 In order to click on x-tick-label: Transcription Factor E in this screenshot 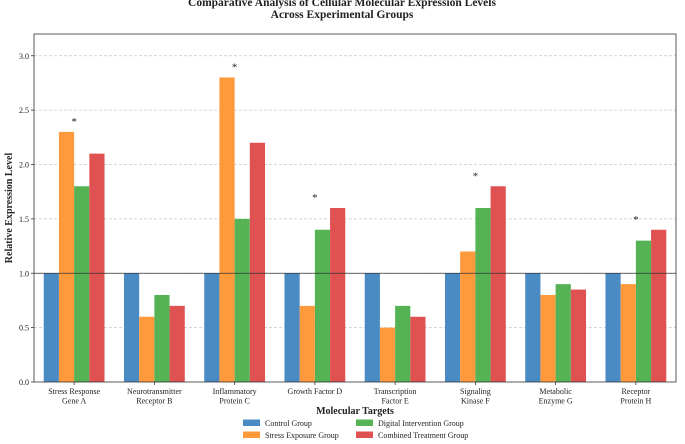, I will do `click(395, 396)`.